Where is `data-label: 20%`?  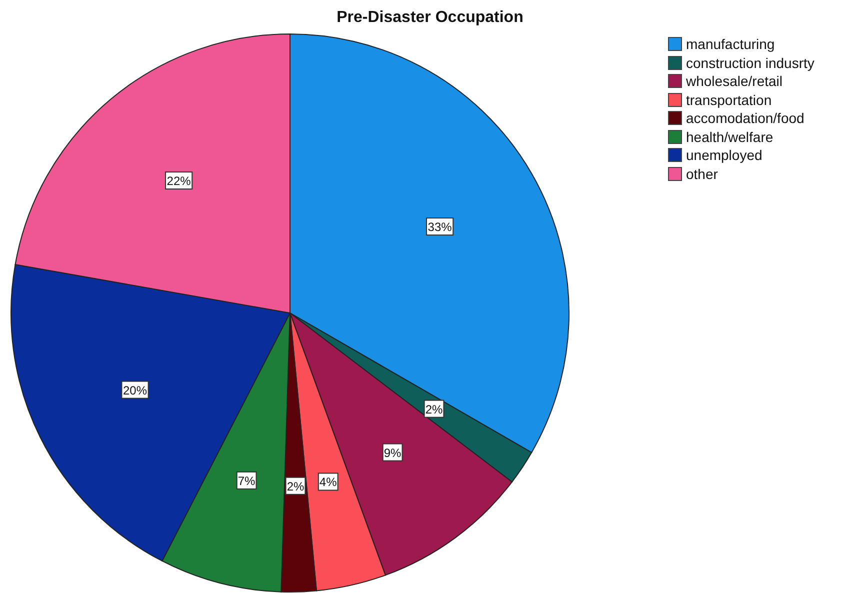
data-label: 20% is located at coordinates (135, 390).